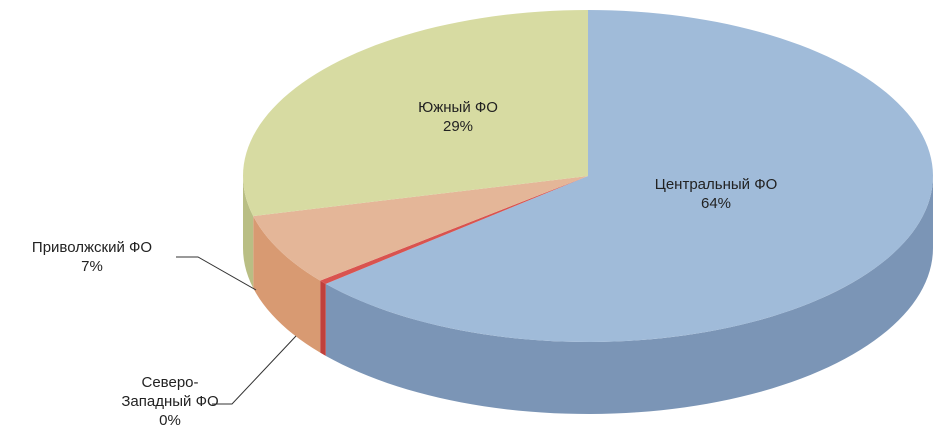  What do you see at coordinates (170, 420) in the screenshot?
I see `value-label: 0%` at bounding box center [170, 420].